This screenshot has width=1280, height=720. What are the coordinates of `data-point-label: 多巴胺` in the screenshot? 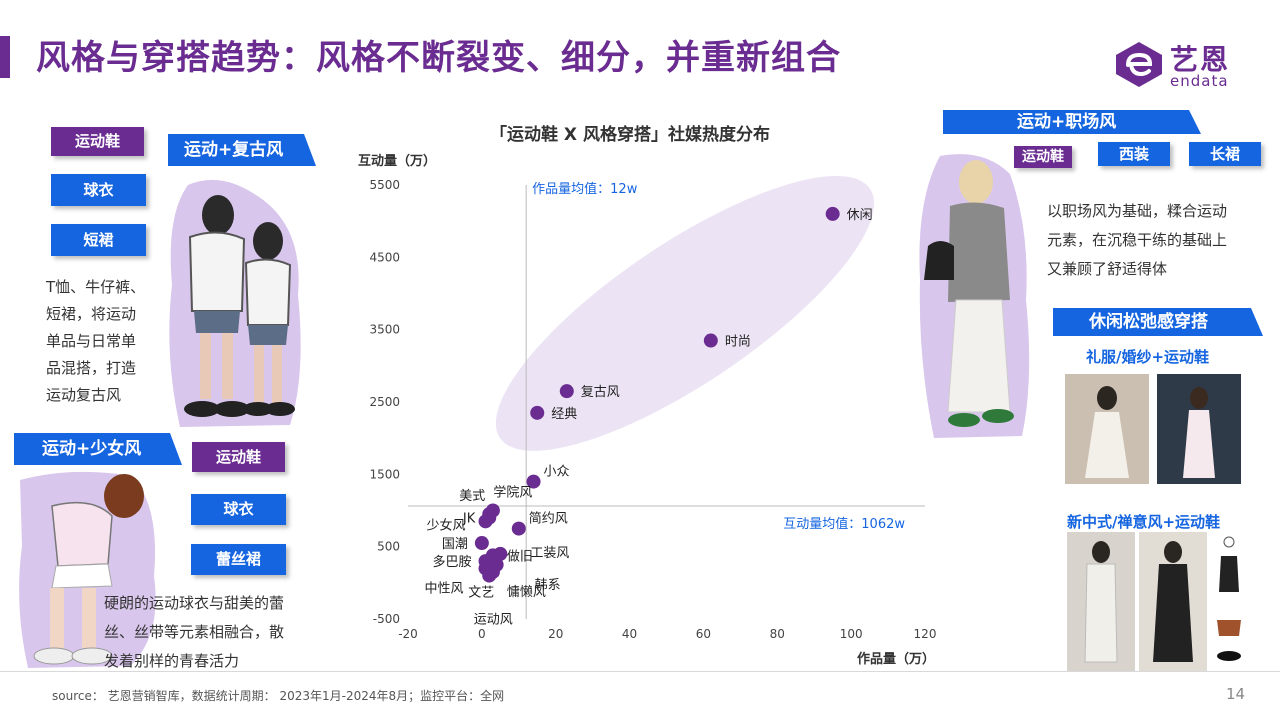 It's located at (452, 562).